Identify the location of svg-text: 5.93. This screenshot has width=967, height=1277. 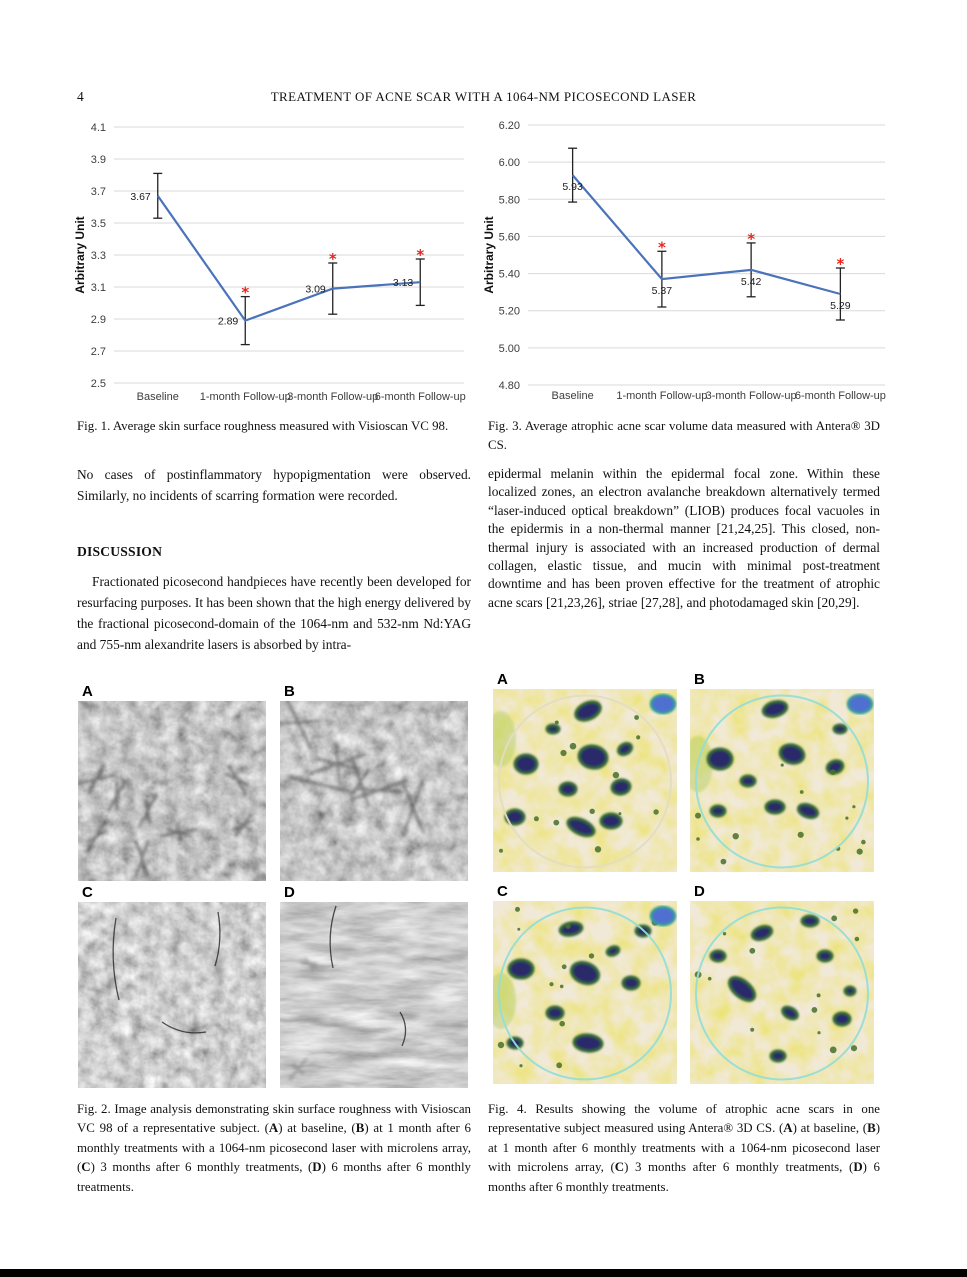
(572, 187).